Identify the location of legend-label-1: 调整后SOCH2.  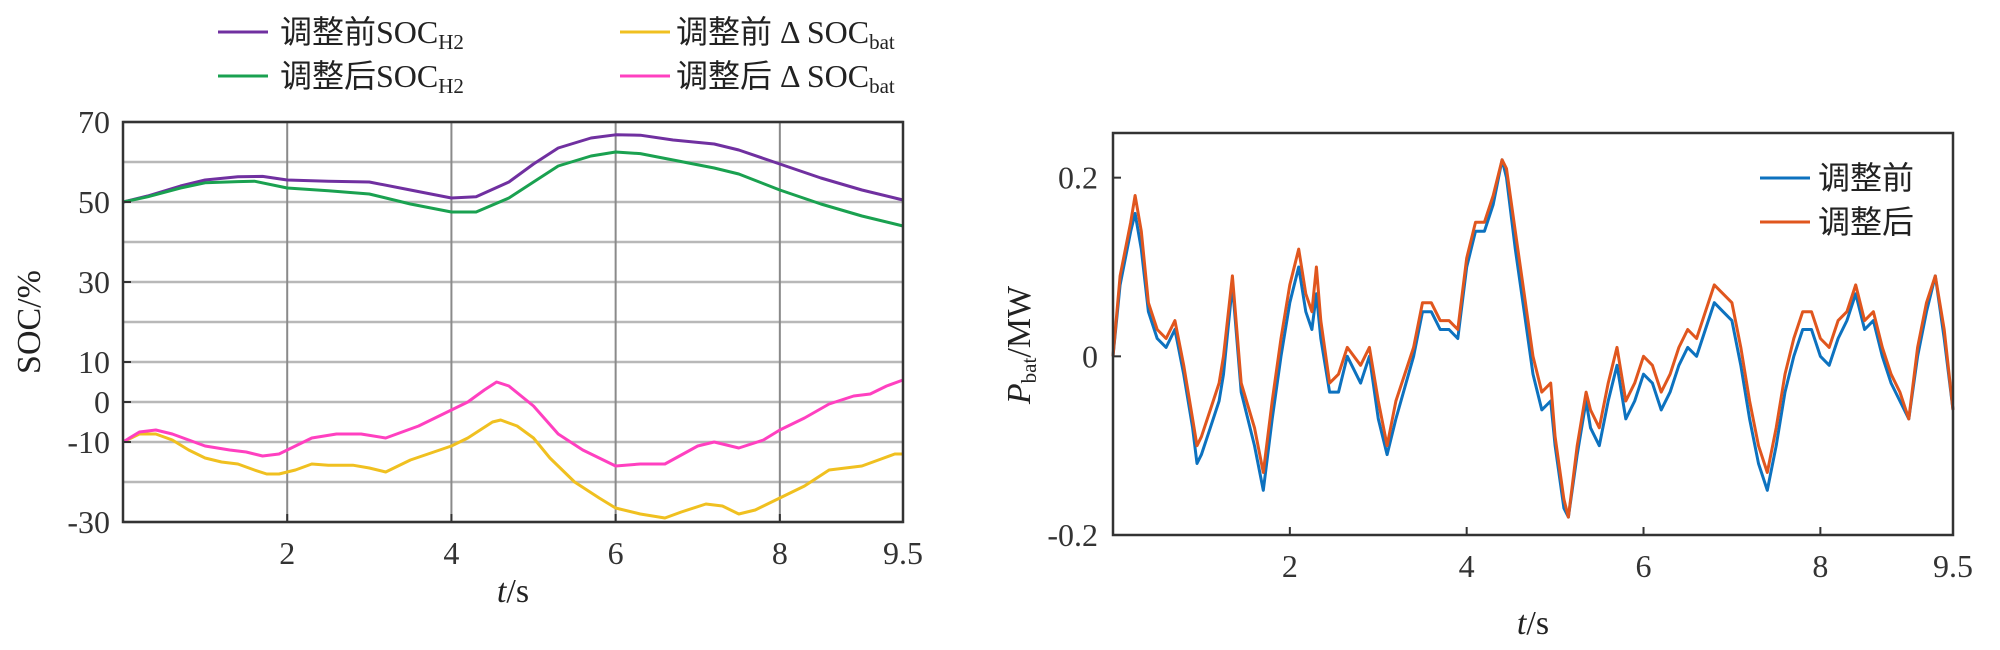
(372, 78).